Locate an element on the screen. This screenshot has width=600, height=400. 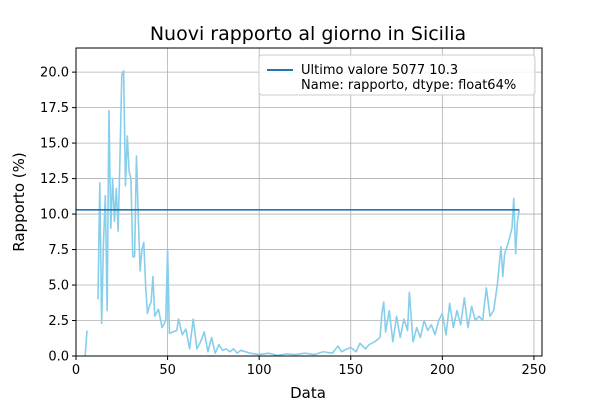
x-tick-label: 50 is located at coordinates (167, 370).